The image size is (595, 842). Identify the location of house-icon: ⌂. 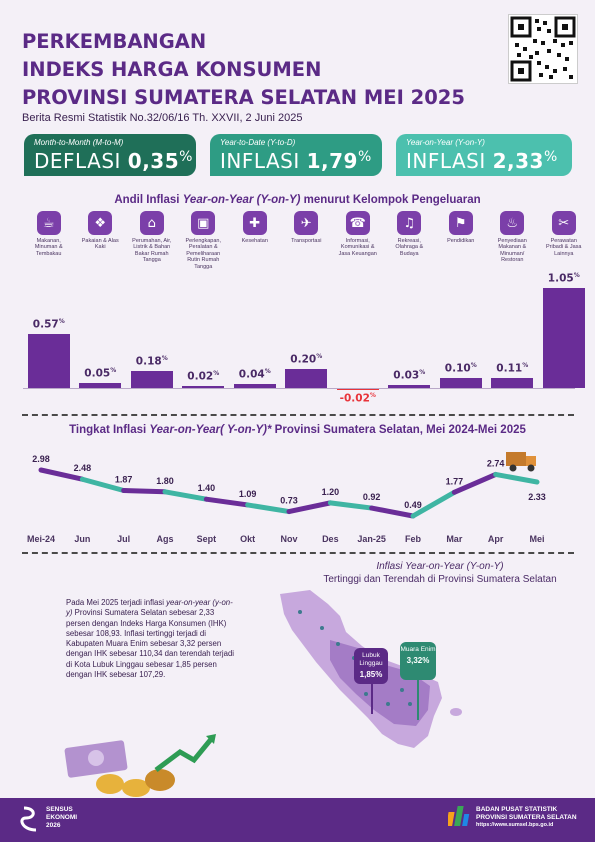
(151, 223).